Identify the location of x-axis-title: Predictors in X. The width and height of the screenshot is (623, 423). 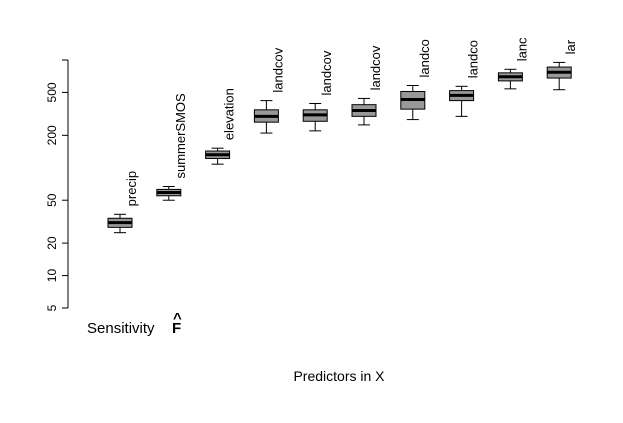
(339, 376).